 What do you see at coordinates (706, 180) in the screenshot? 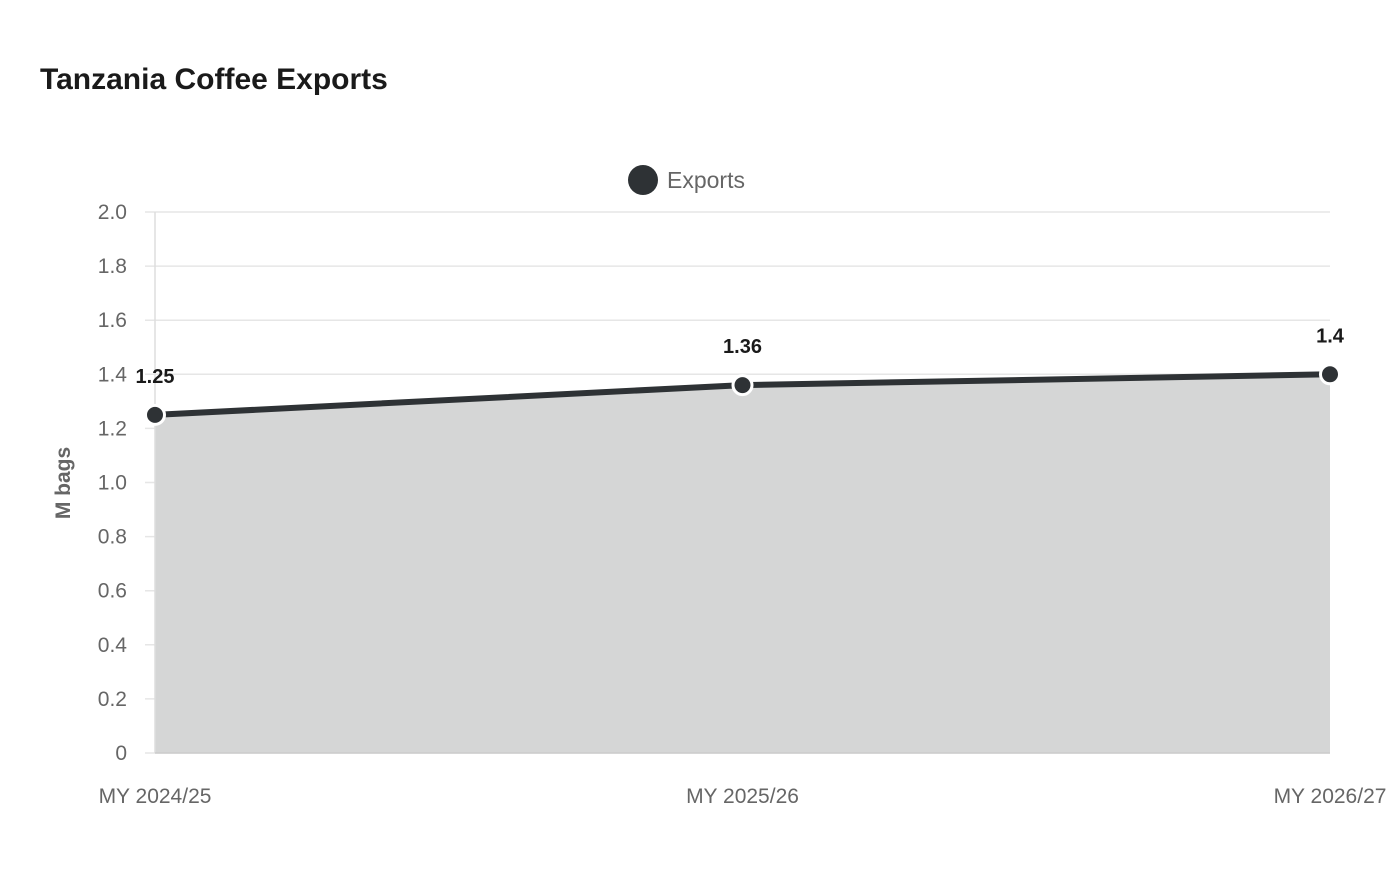
I see `legend-label-exports: Exports` at bounding box center [706, 180].